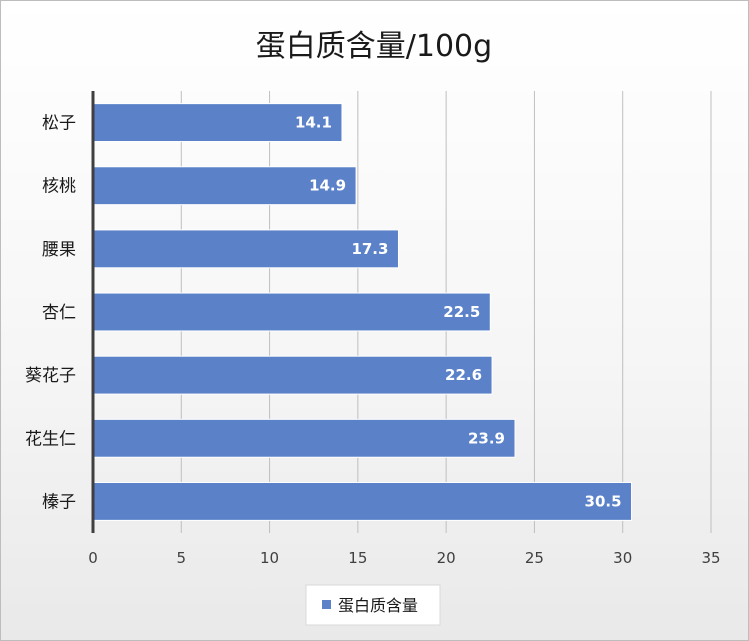 Image resolution: width=749 pixels, height=641 pixels. What do you see at coordinates (50, 439) in the screenshot?
I see `category-label: 花生仁` at bounding box center [50, 439].